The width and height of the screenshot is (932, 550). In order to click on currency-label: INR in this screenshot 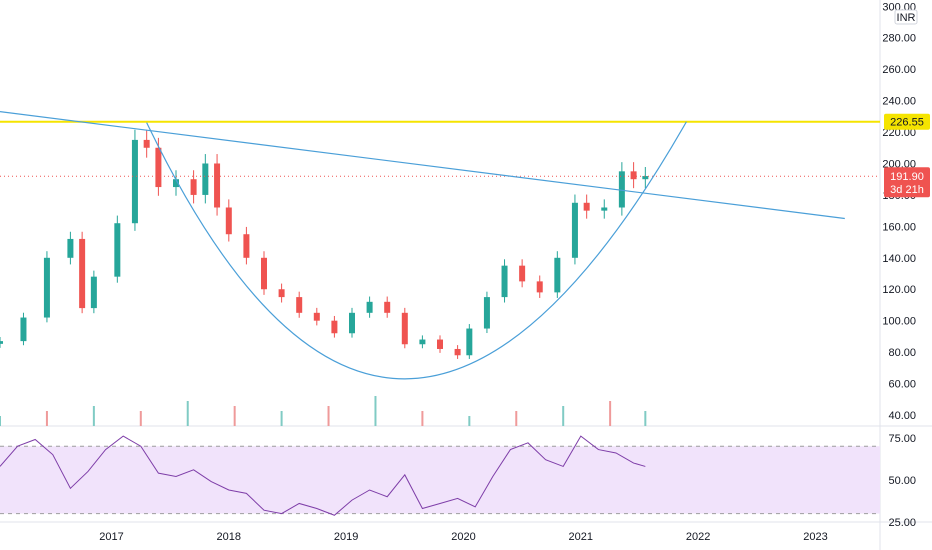, I will do `click(906, 18)`.